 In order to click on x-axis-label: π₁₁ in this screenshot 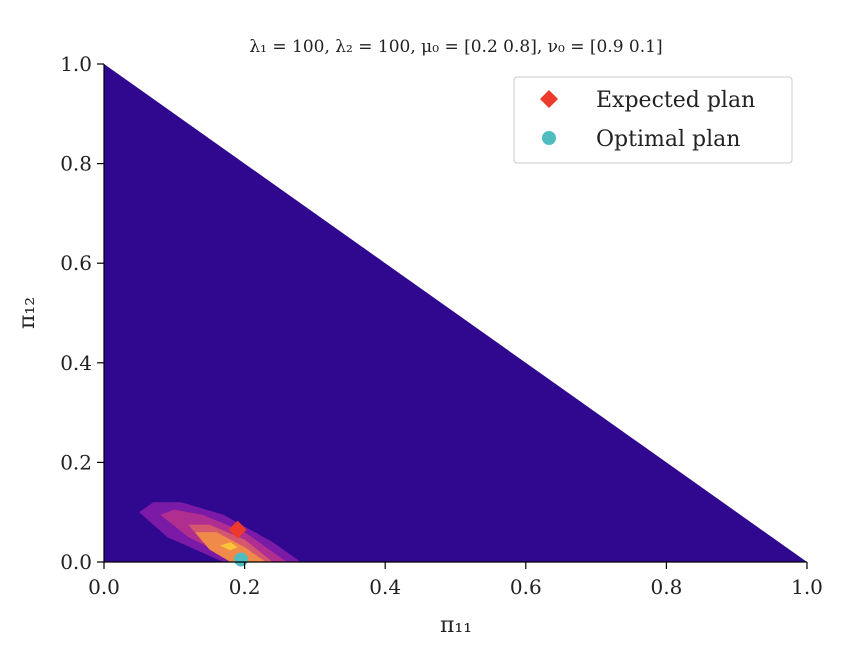, I will do `click(456, 625)`.